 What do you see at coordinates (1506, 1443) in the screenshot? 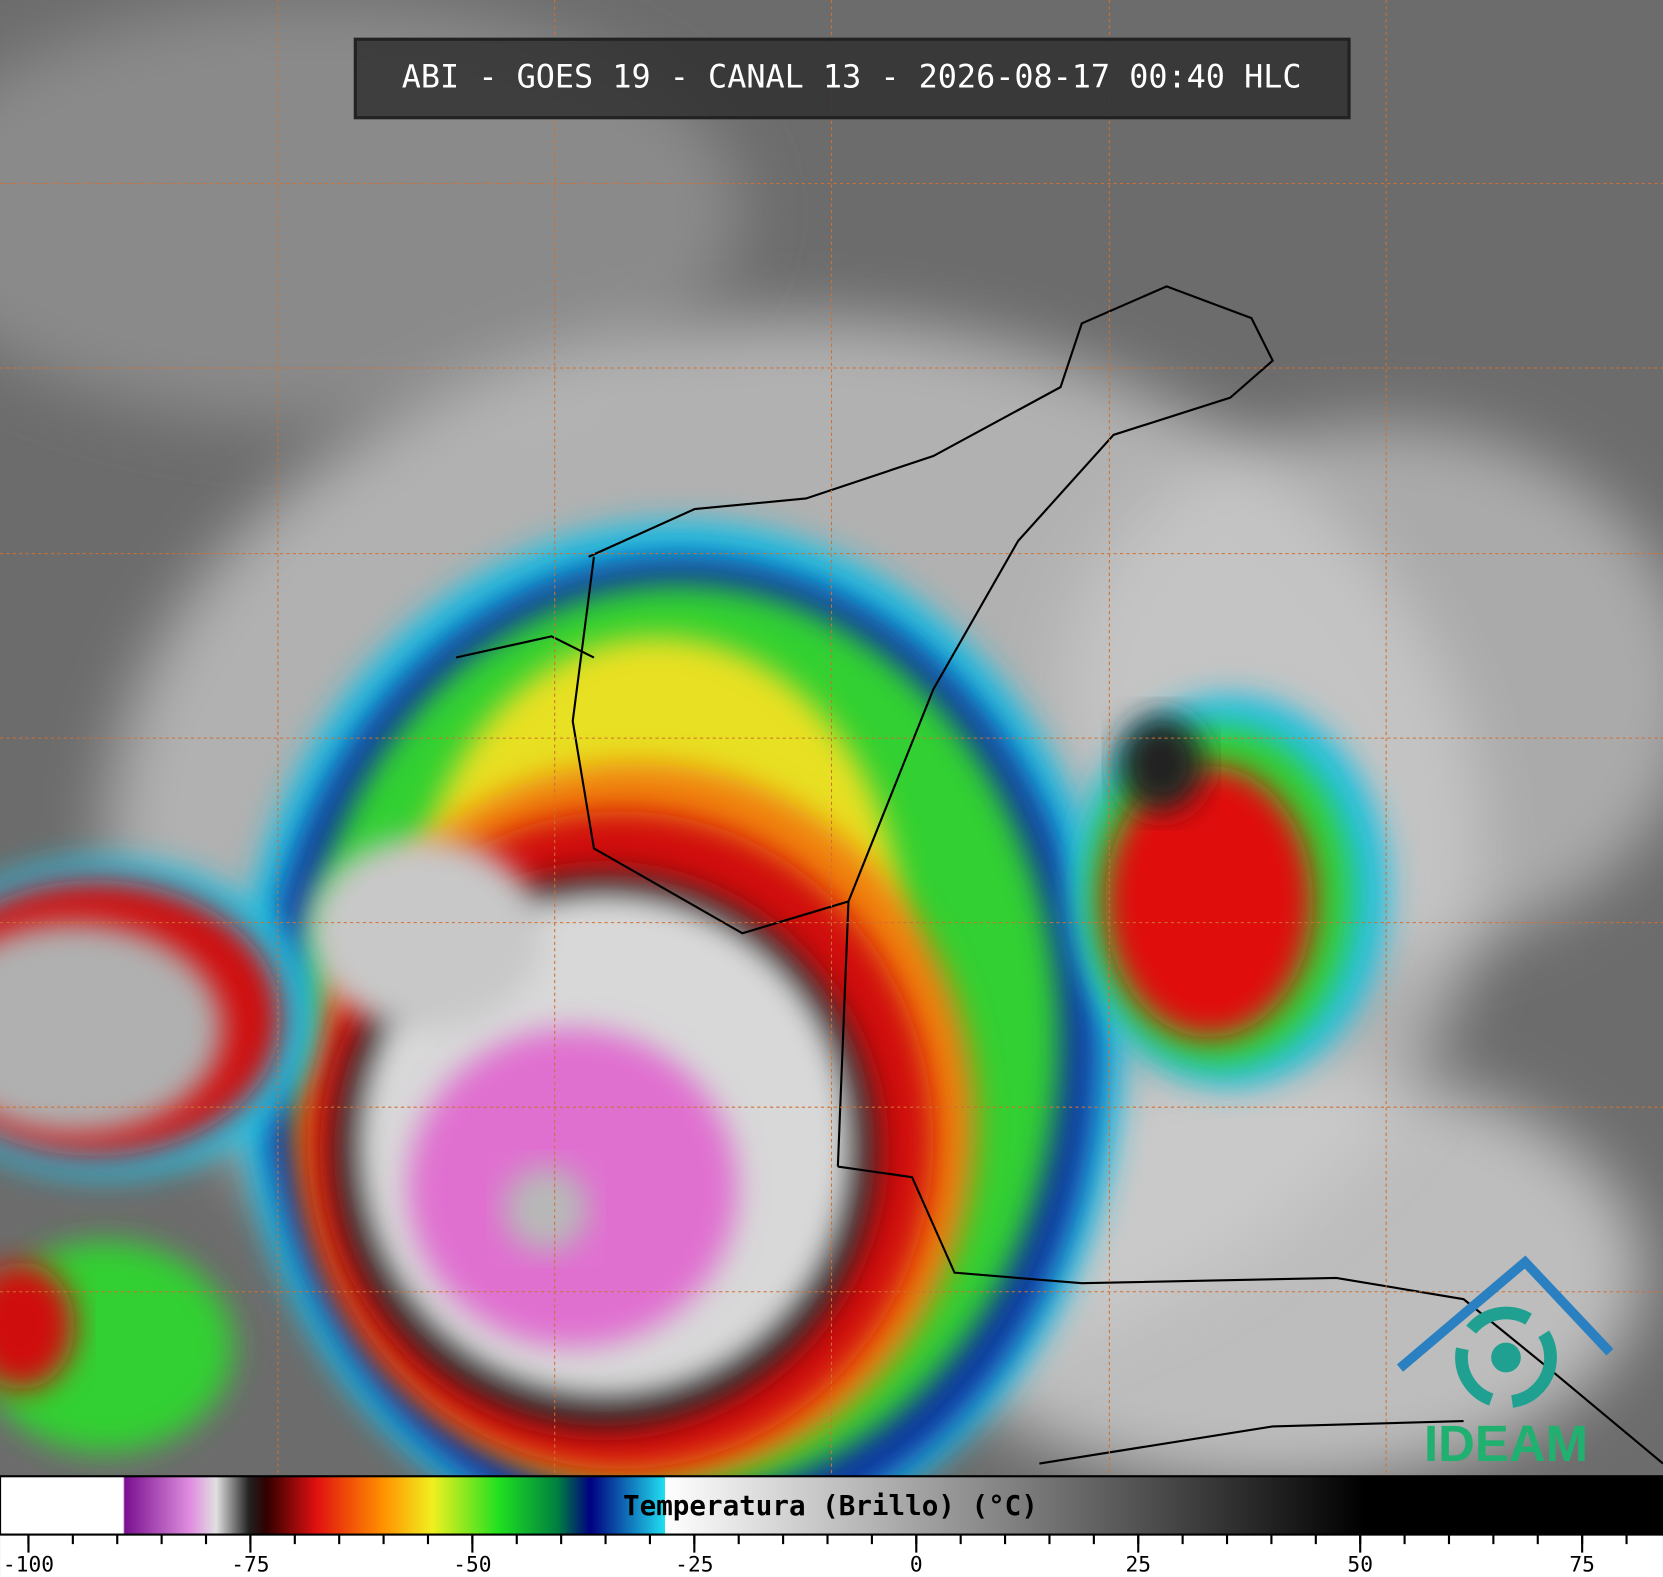
I see `logo-text: IDEAM` at bounding box center [1506, 1443].